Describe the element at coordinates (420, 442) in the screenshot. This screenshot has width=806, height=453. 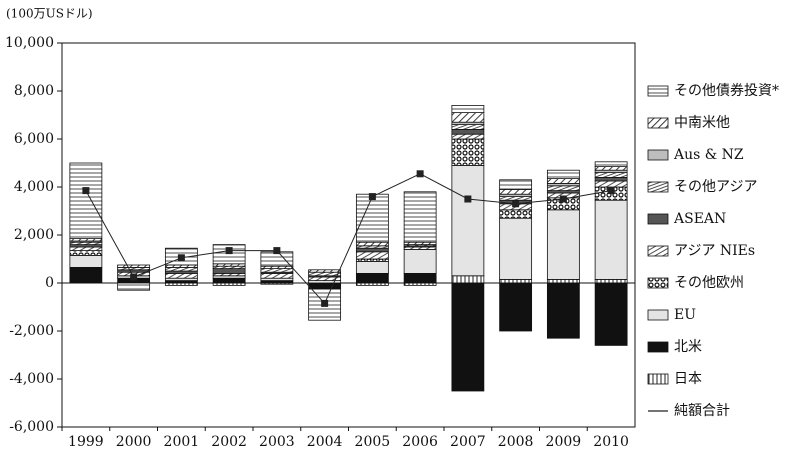
I see `x-tick-label: 2006` at that location.